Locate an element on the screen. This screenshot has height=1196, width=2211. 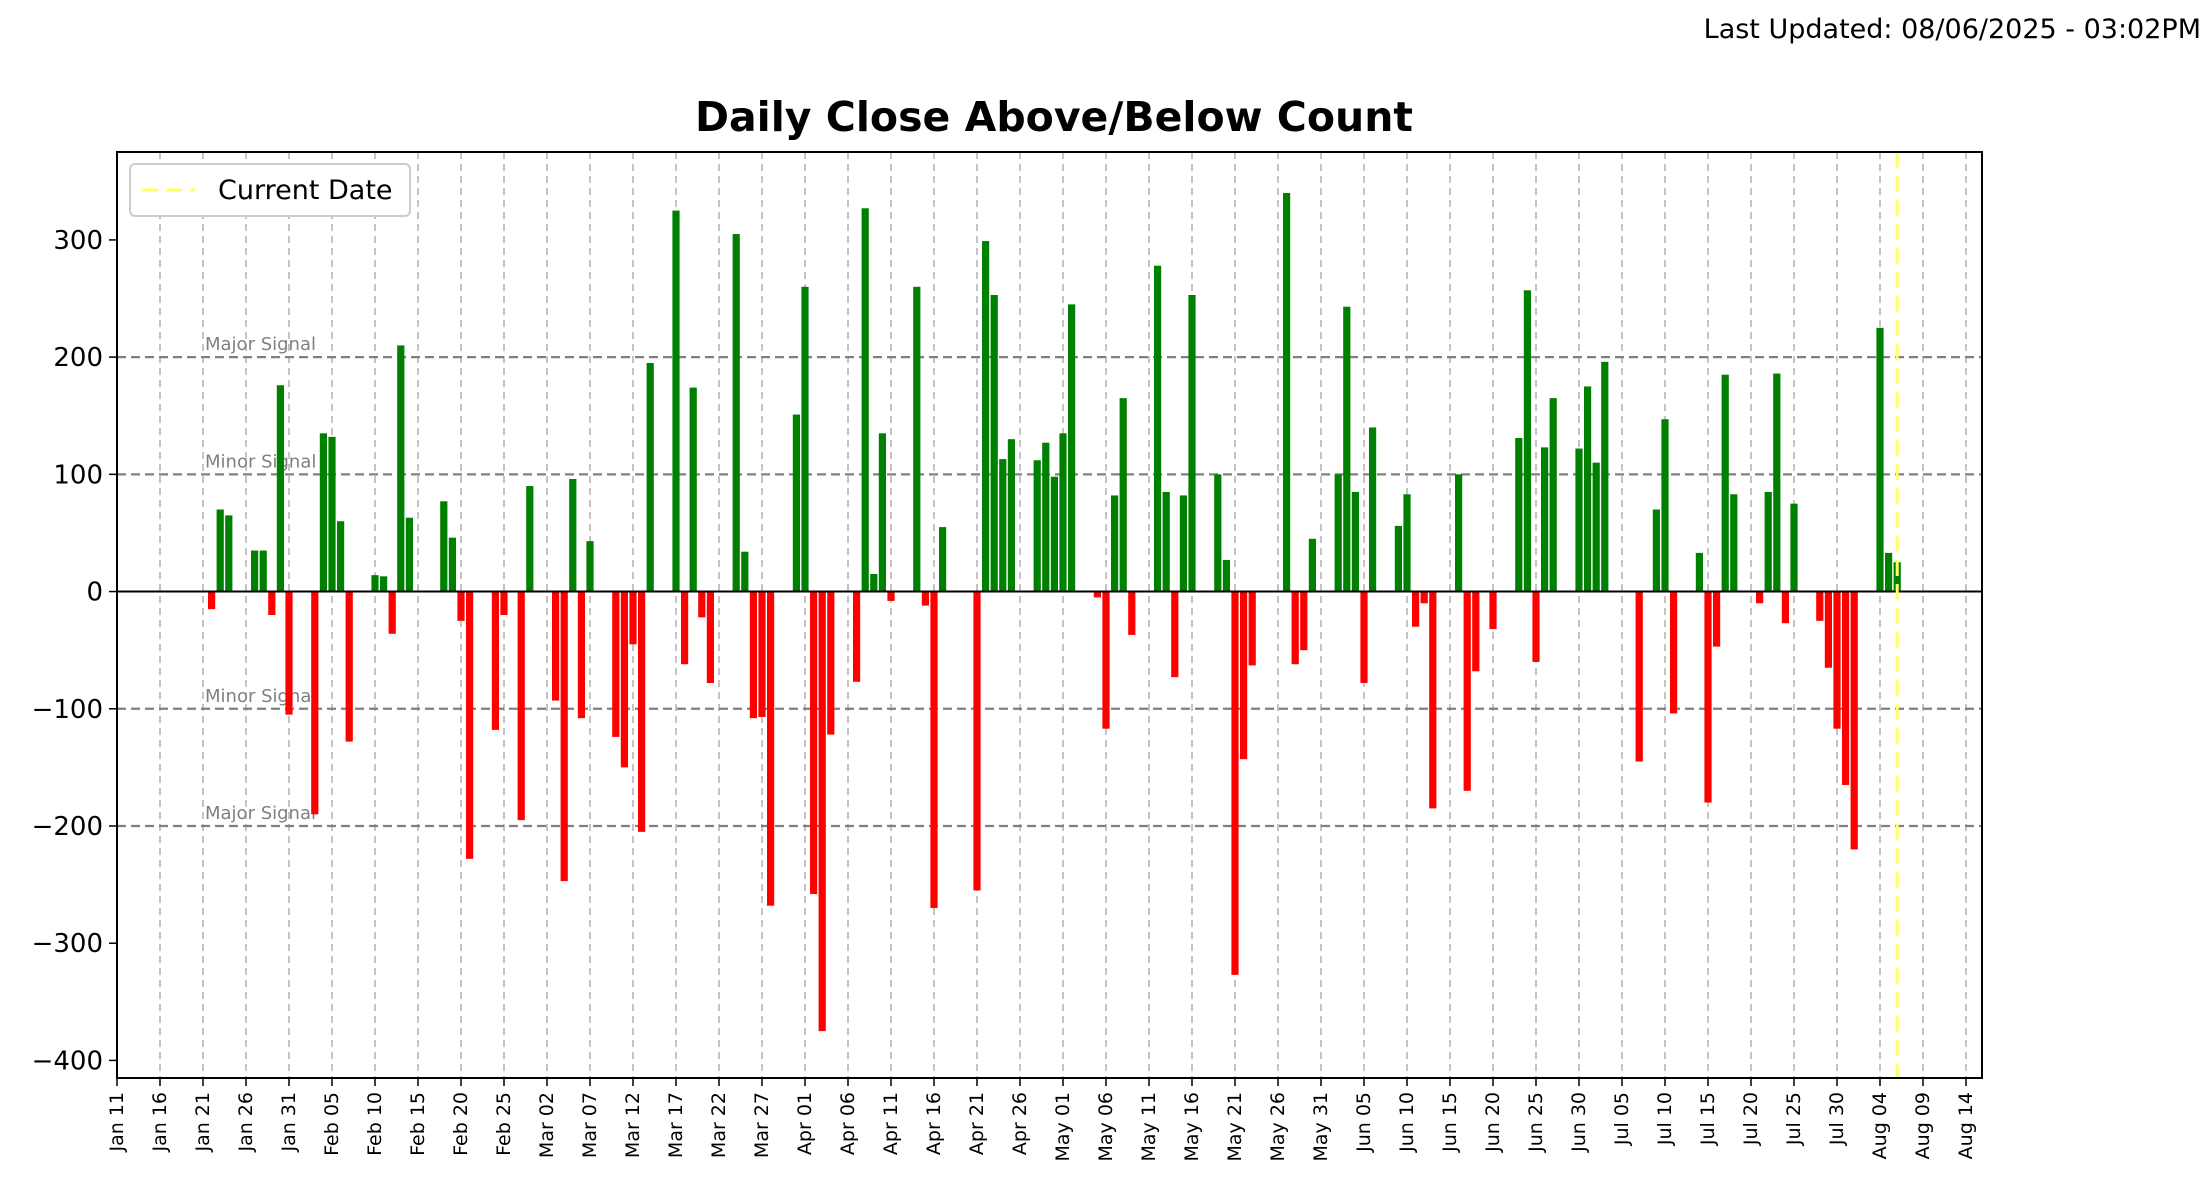
x-tick-label: May 01 is located at coordinates (1063, 1127).